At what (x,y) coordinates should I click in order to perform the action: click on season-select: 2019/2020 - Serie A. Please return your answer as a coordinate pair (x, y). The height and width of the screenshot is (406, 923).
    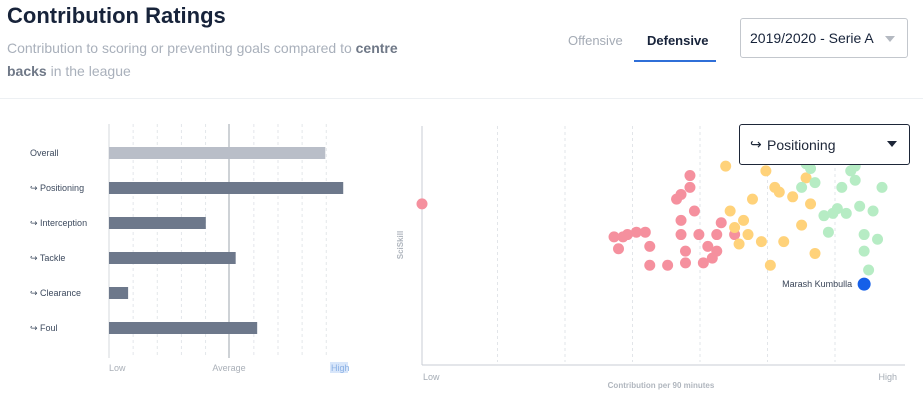
    Looking at the image, I should click on (824, 38).